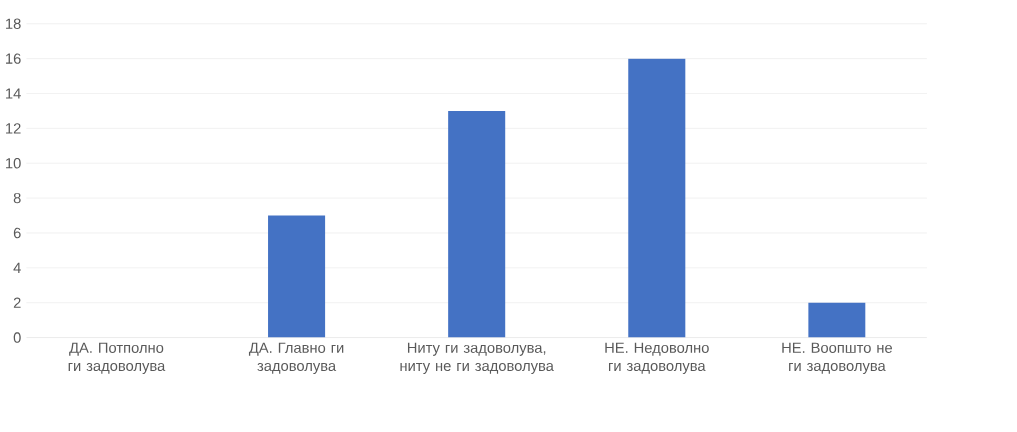 The image size is (1017, 432). Describe the element at coordinates (17, 337) in the screenshot. I see `y-tick-label: 0` at that location.